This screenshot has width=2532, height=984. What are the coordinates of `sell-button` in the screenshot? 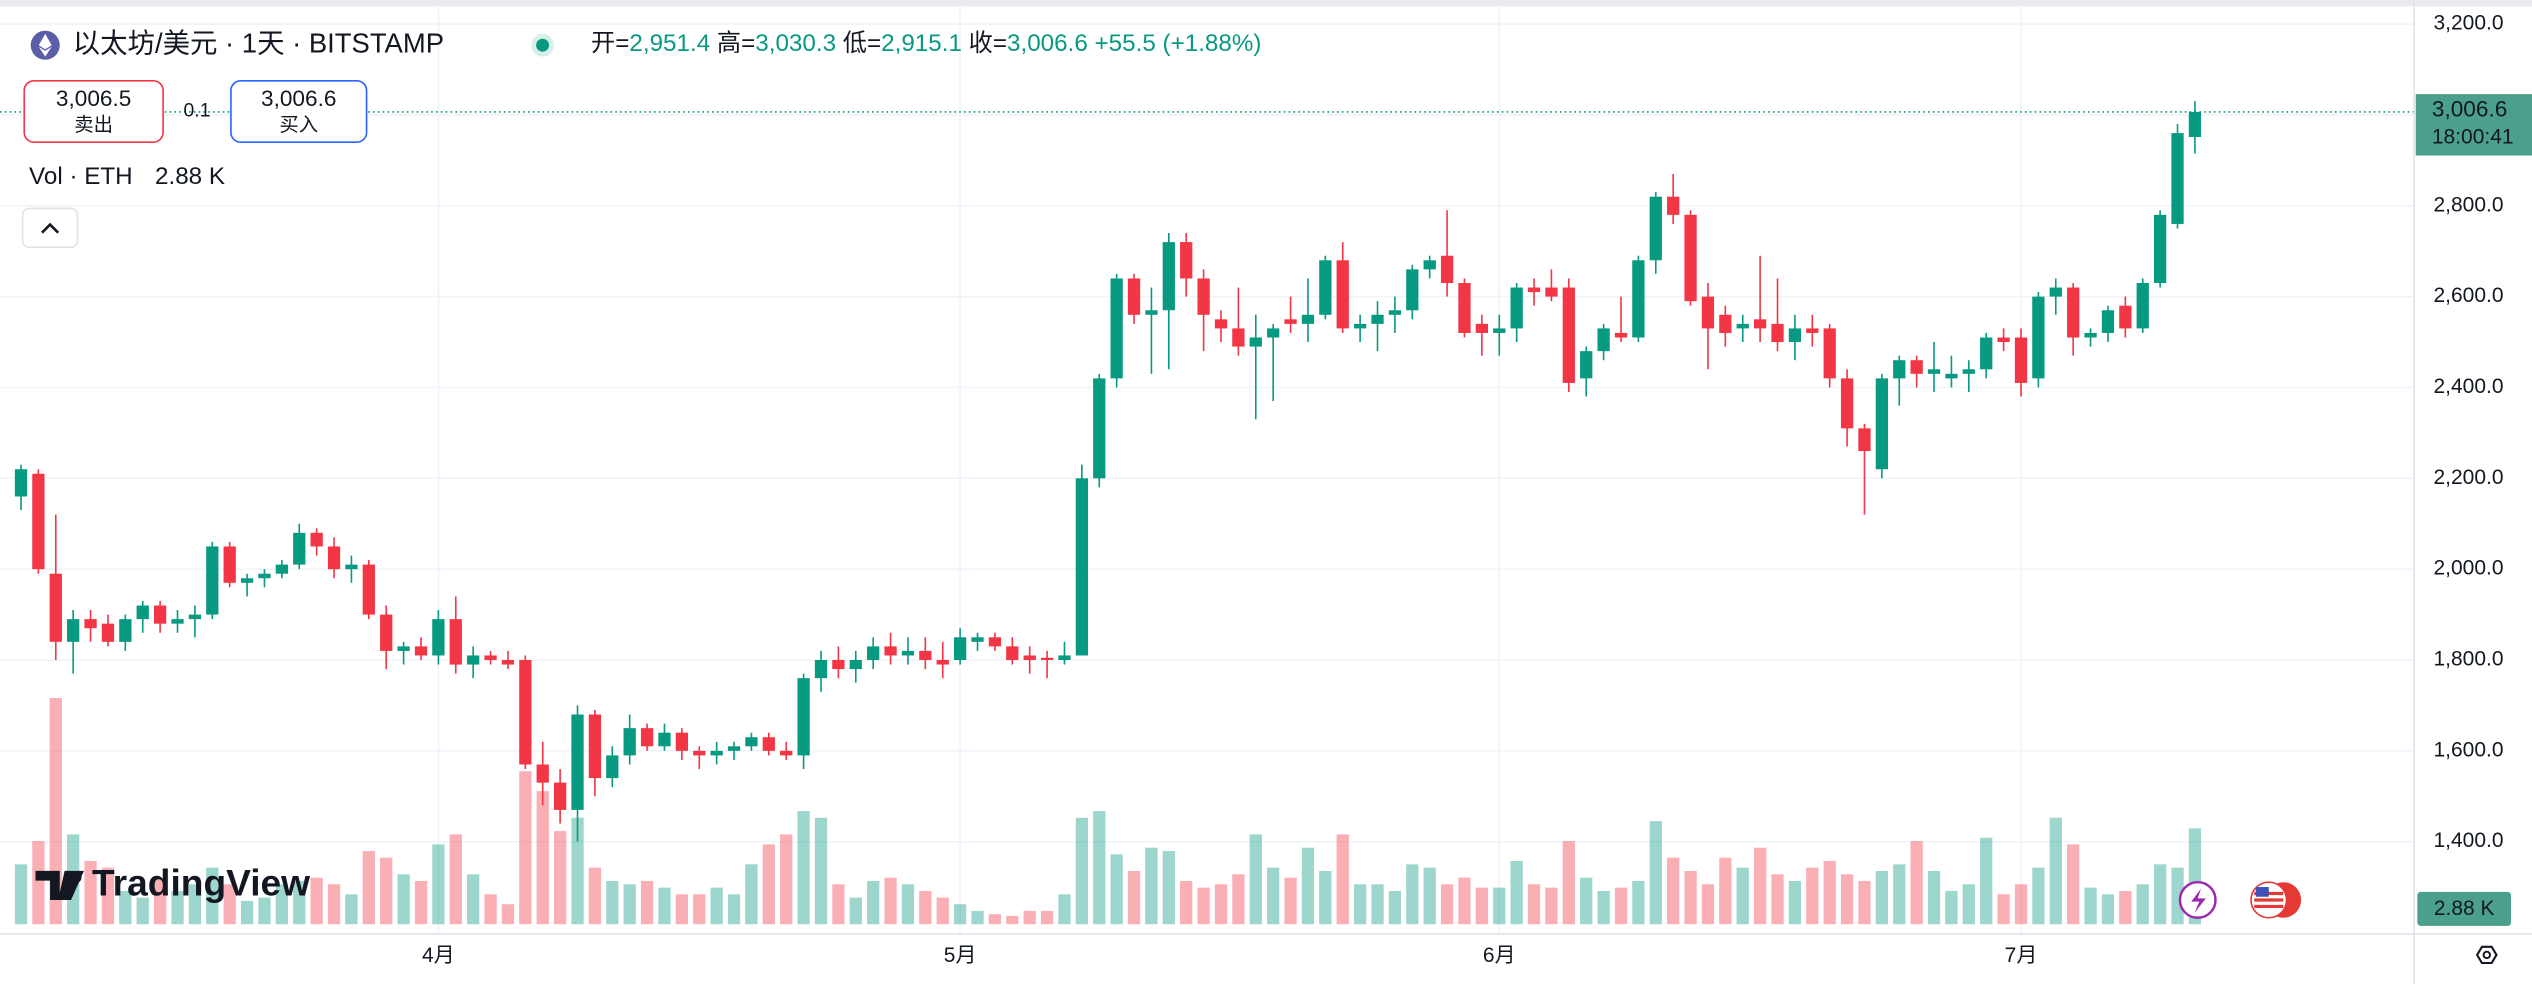 It's located at (93, 111).